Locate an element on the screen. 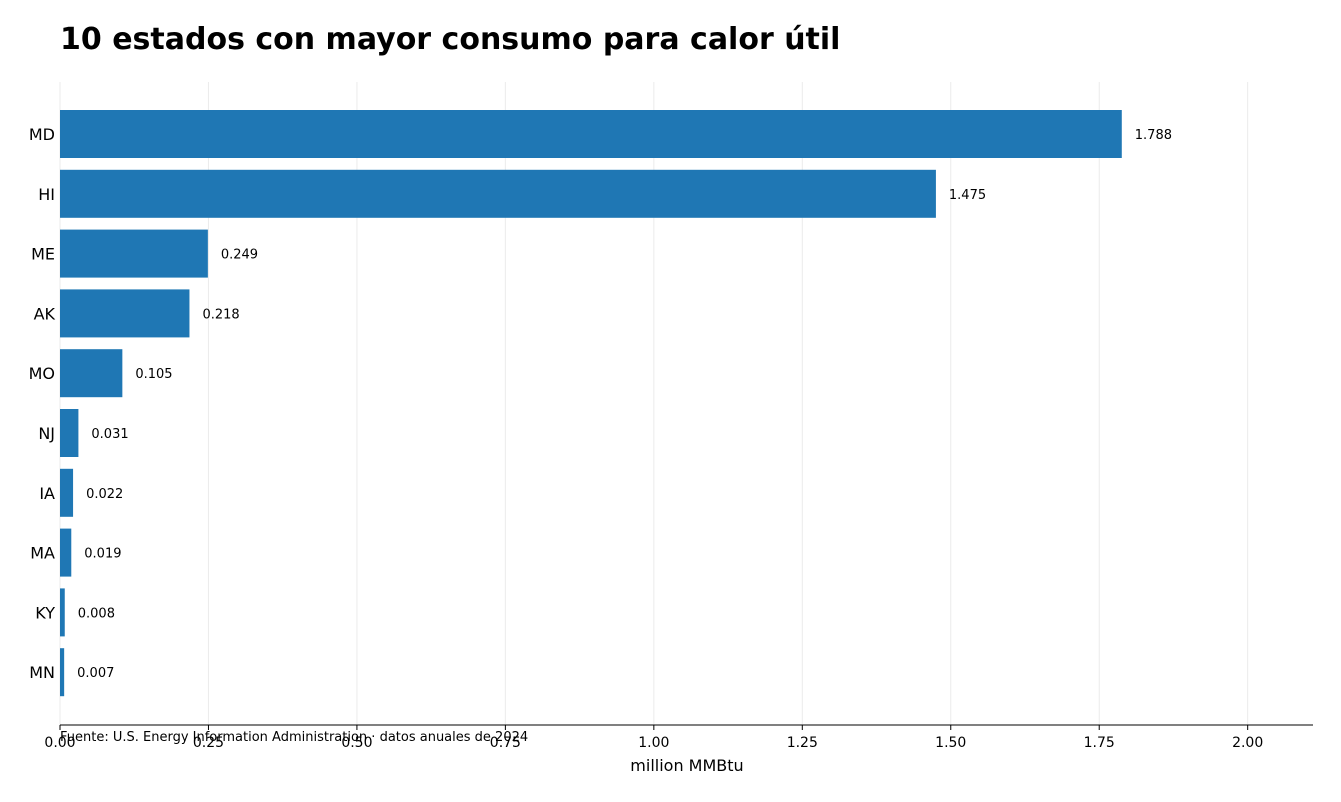 The image size is (1341, 802). x-tick-label: 2.00 is located at coordinates (1247, 743).